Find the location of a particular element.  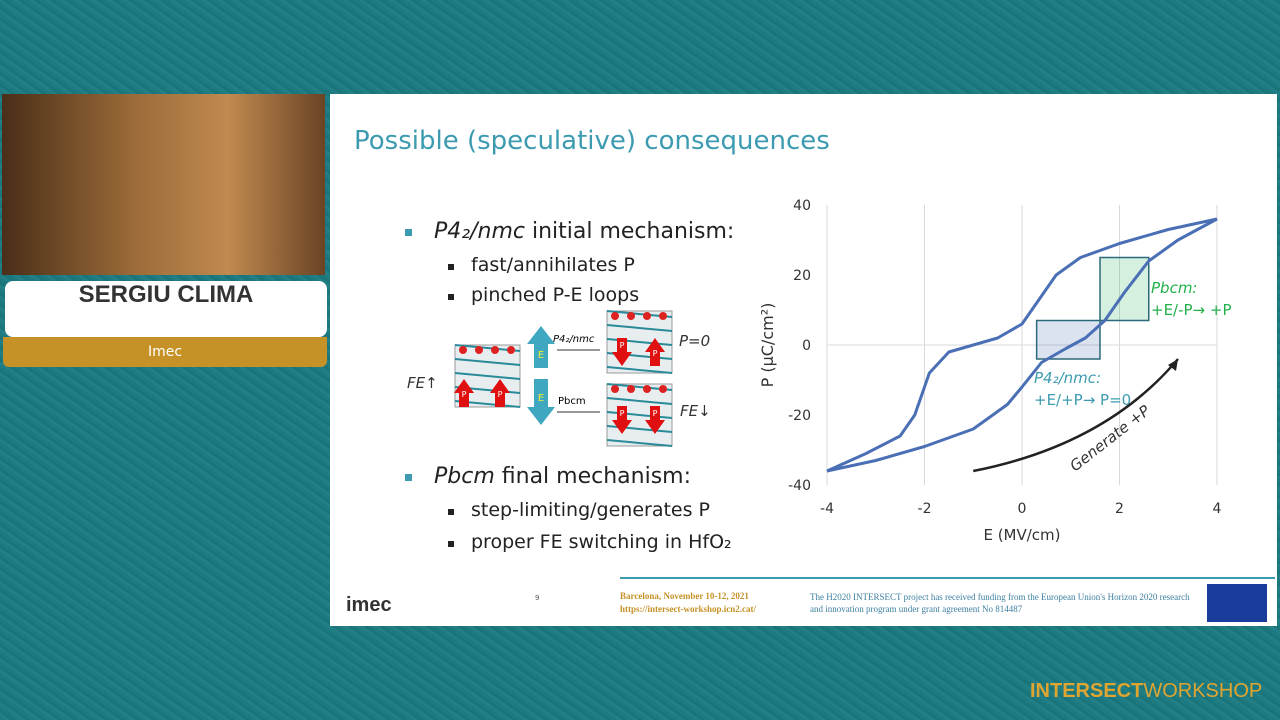

y-tick-label: -20 is located at coordinates (799, 416).